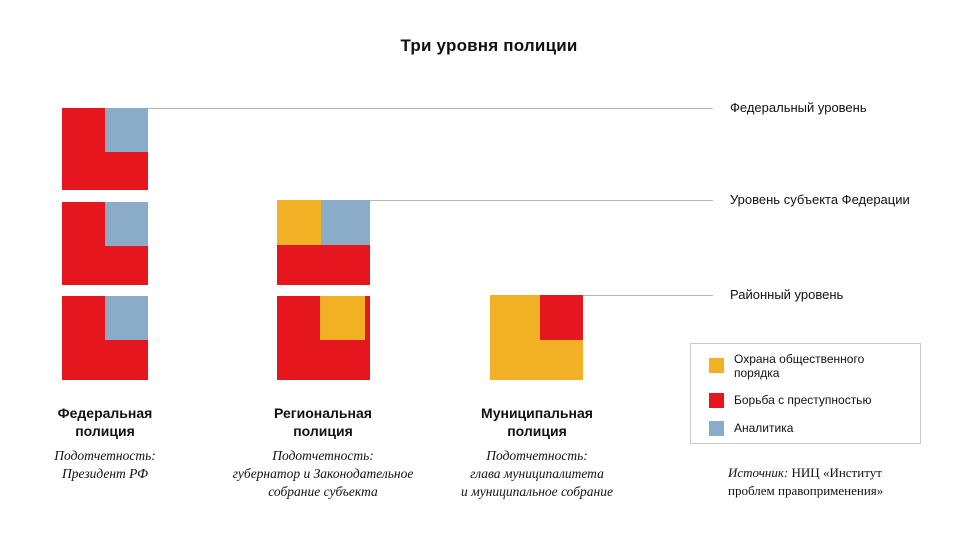 The height and width of the screenshot is (535, 978). Describe the element at coordinates (799, 365) in the screenshot. I see `legend-label-public-order: Охрана общественного порядка` at that location.